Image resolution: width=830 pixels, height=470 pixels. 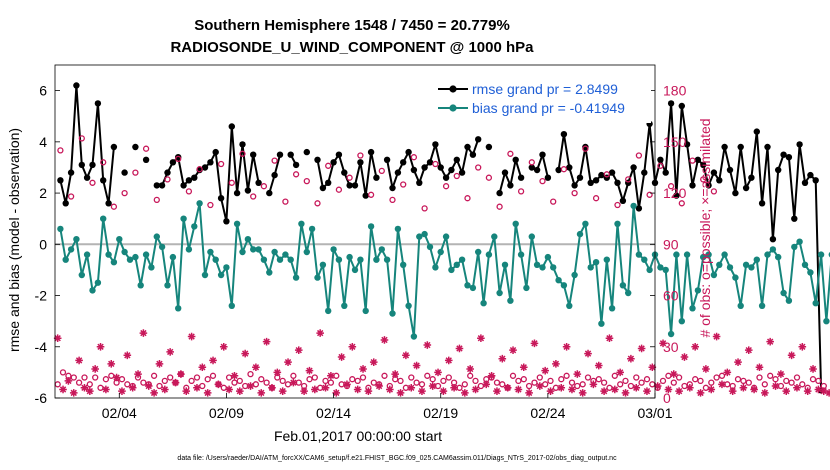 What do you see at coordinates (671, 296) in the screenshot?
I see `y-right-tick-label: 60` at bounding box center [671, 296].